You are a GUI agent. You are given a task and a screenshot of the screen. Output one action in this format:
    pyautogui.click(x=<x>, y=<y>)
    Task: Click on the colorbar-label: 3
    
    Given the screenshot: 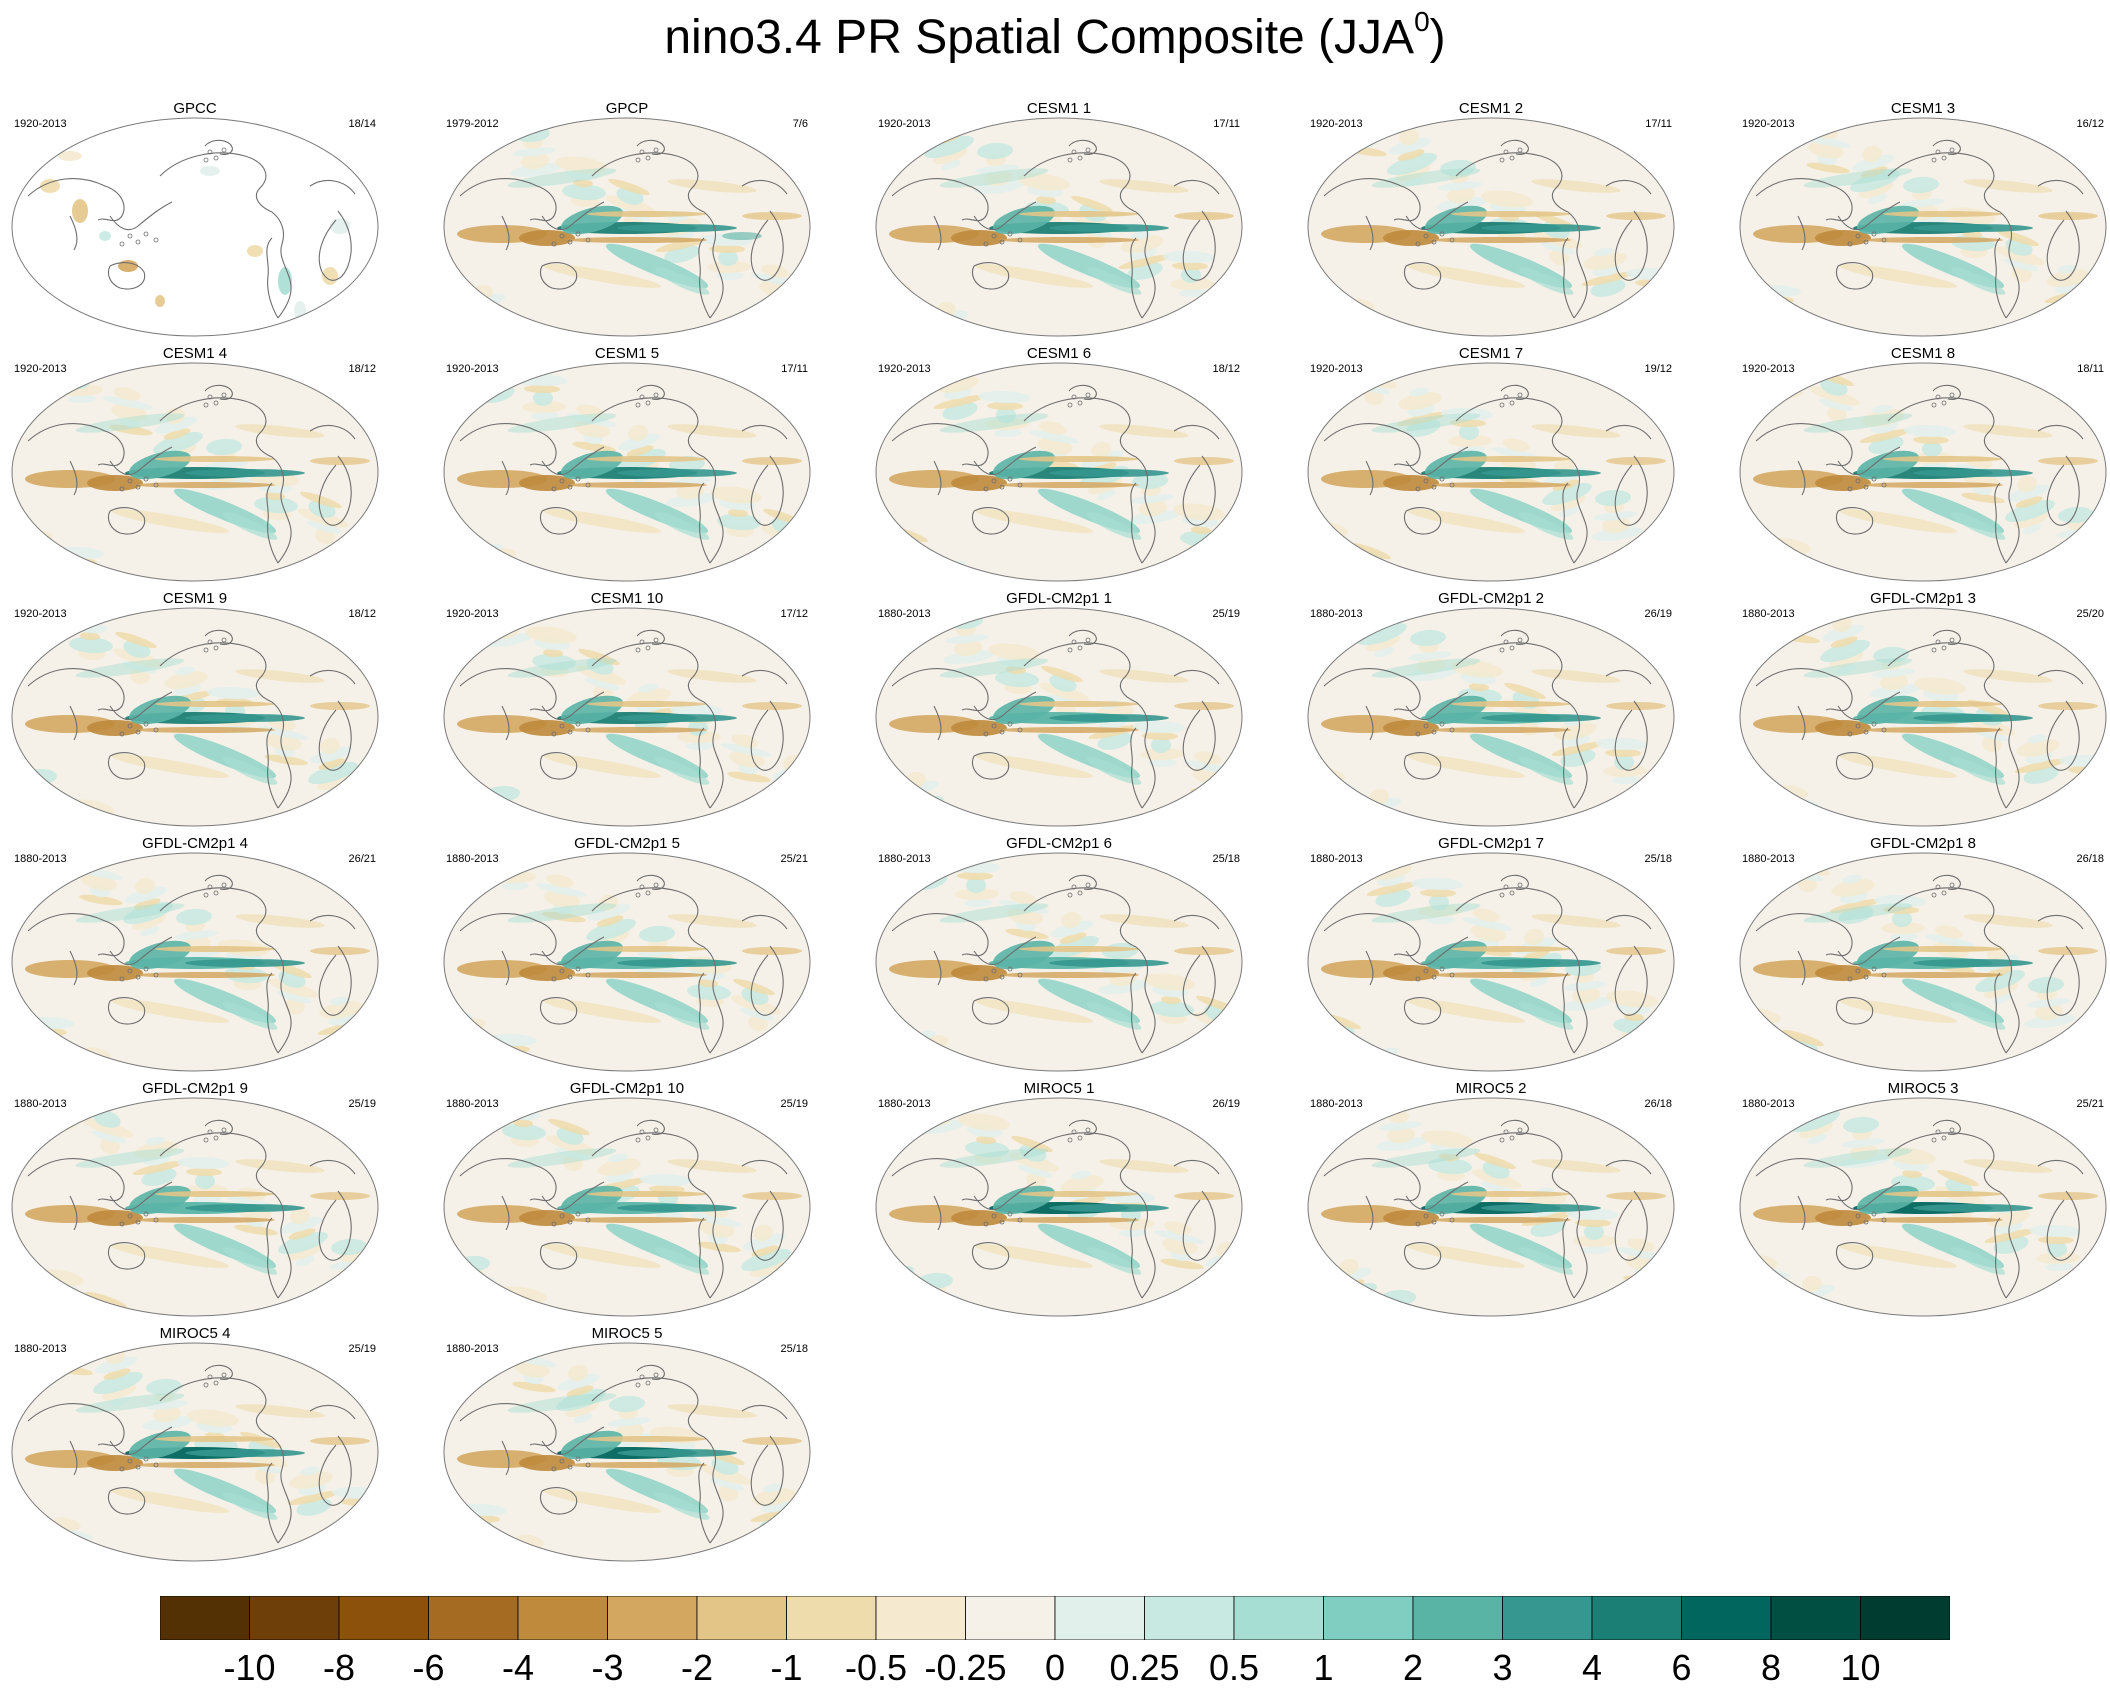 What is the action you would take?
    pyautogui.click(x=1502, y=1667)
    